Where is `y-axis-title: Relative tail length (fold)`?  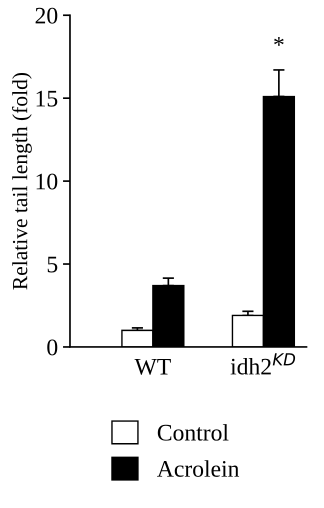
y-axis-title: Relative tail length (fold) is located at coordinates (22, 181).